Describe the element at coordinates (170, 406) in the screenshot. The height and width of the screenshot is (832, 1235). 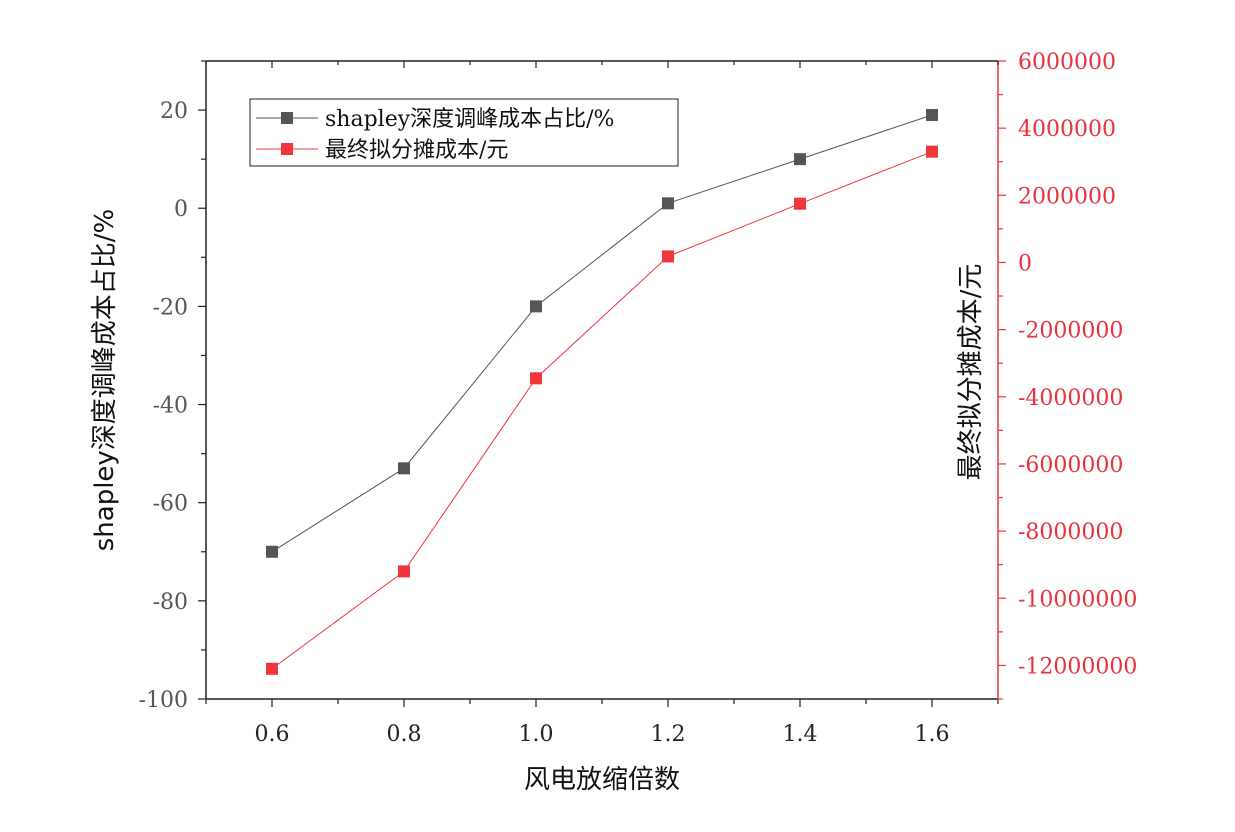
I see `y-left-tick-label: -40` at that location.